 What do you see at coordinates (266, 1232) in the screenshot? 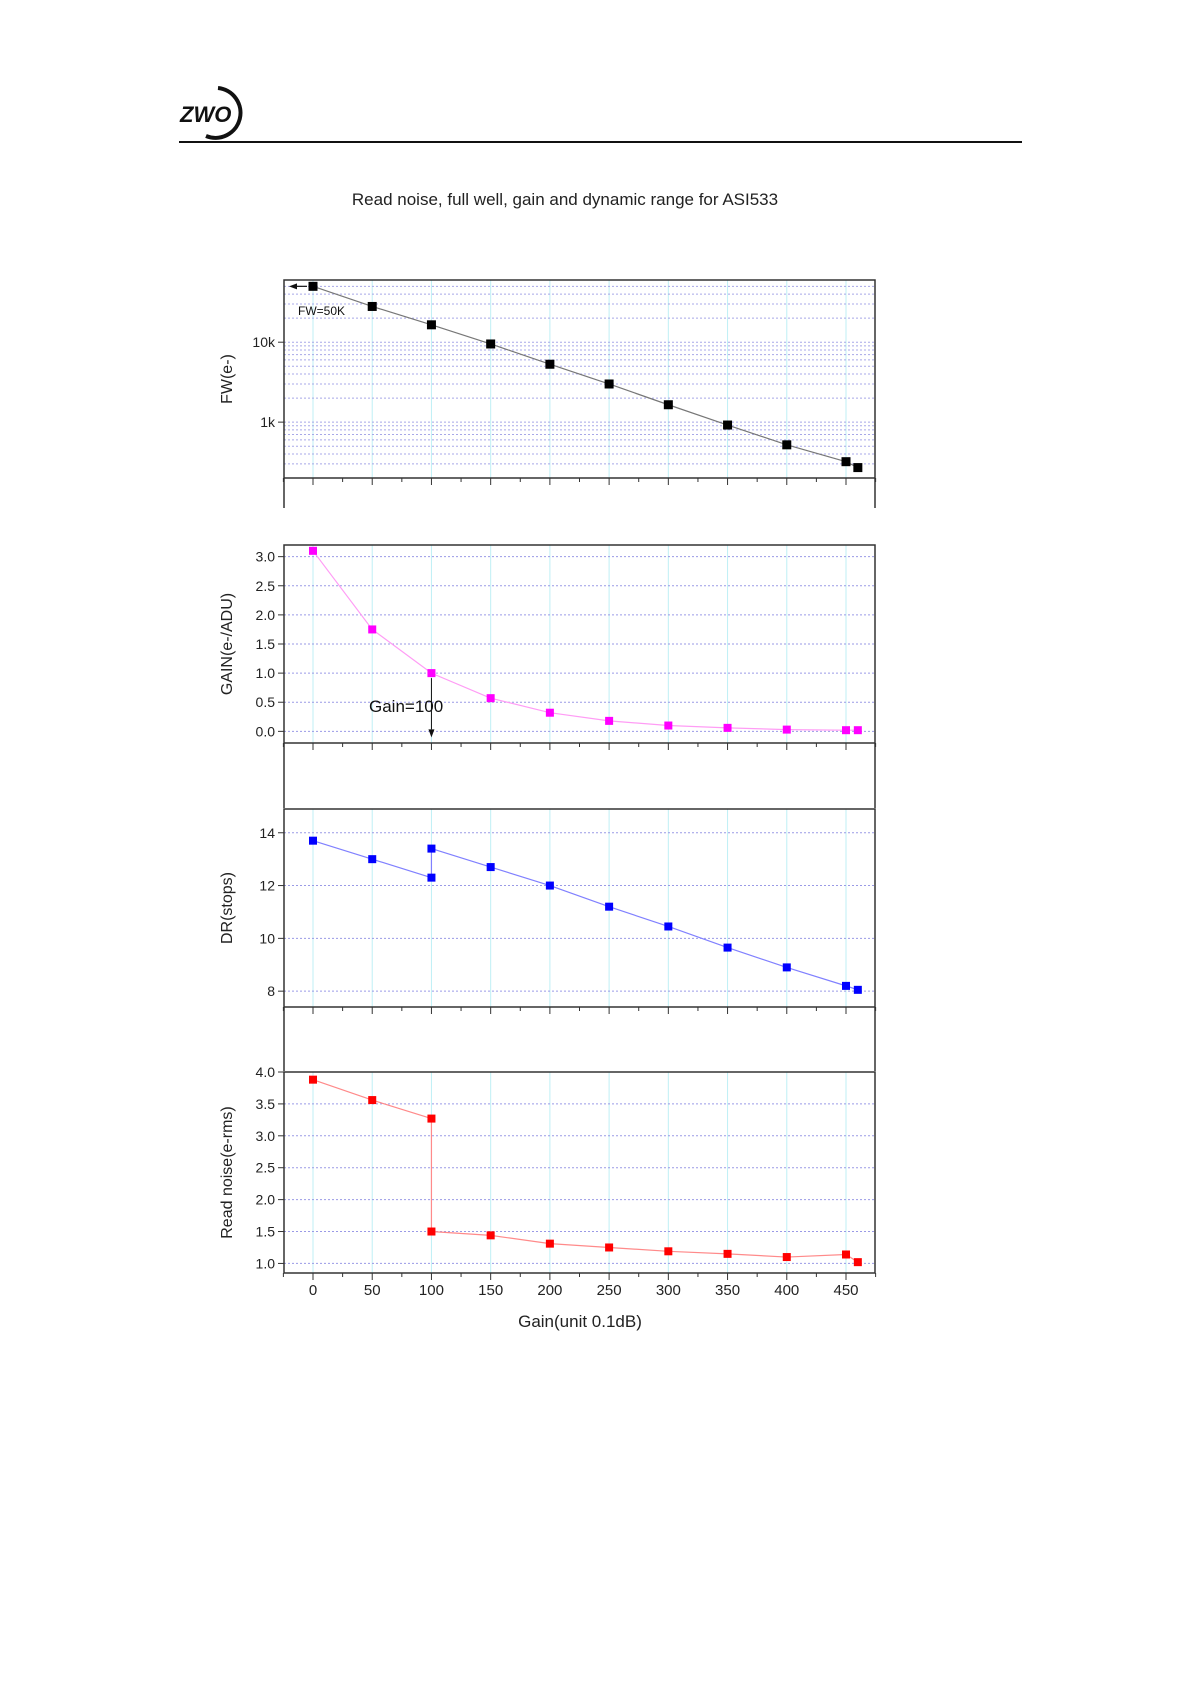
I see `read-noise-y-tick-label: 1.5` at bounding box center [266, 1232].